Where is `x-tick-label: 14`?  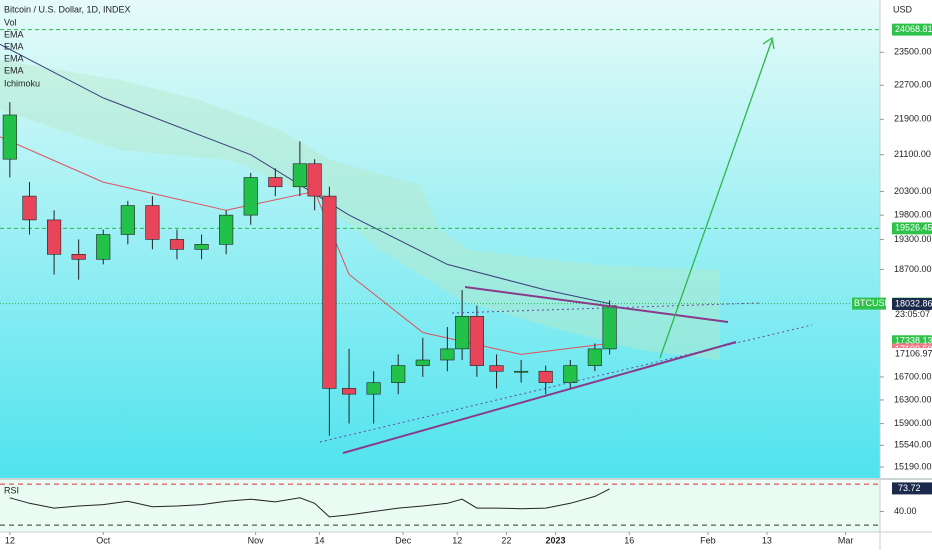 x-tick-label: 14 is located at coordinates (320, 540).